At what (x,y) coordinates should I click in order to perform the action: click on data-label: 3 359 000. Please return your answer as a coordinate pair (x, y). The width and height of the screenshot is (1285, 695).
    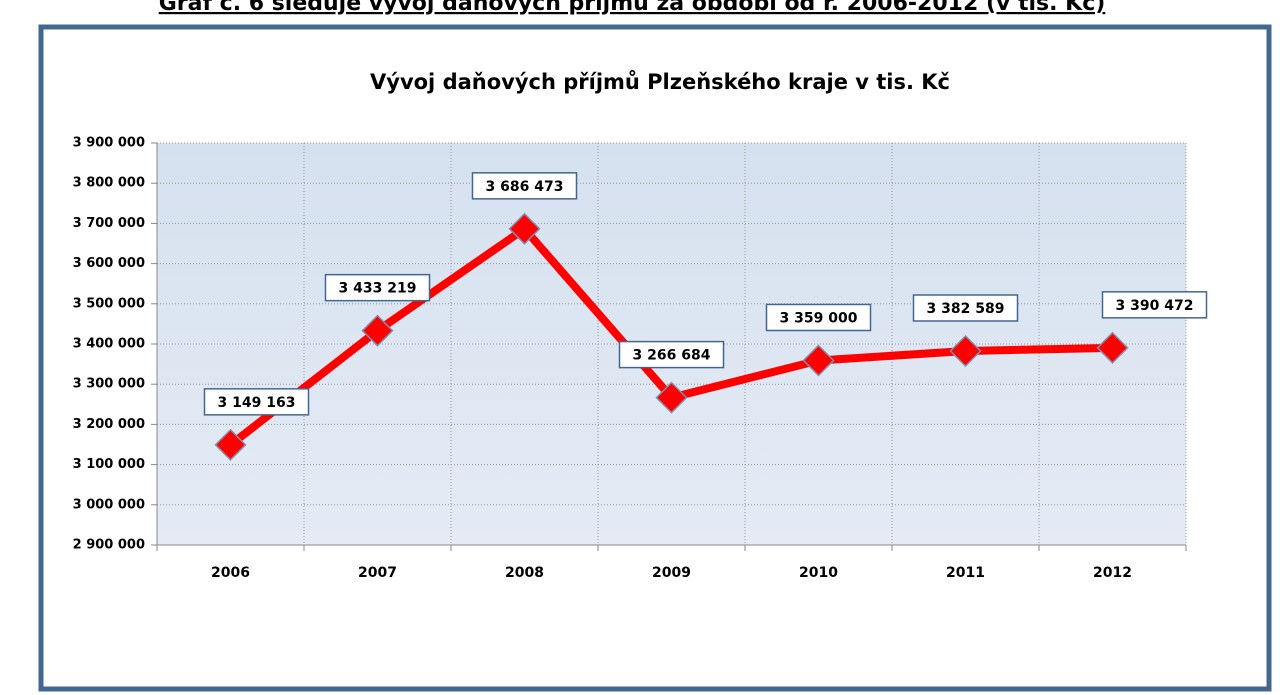
    Looking at the image, I should click on (819, 318).